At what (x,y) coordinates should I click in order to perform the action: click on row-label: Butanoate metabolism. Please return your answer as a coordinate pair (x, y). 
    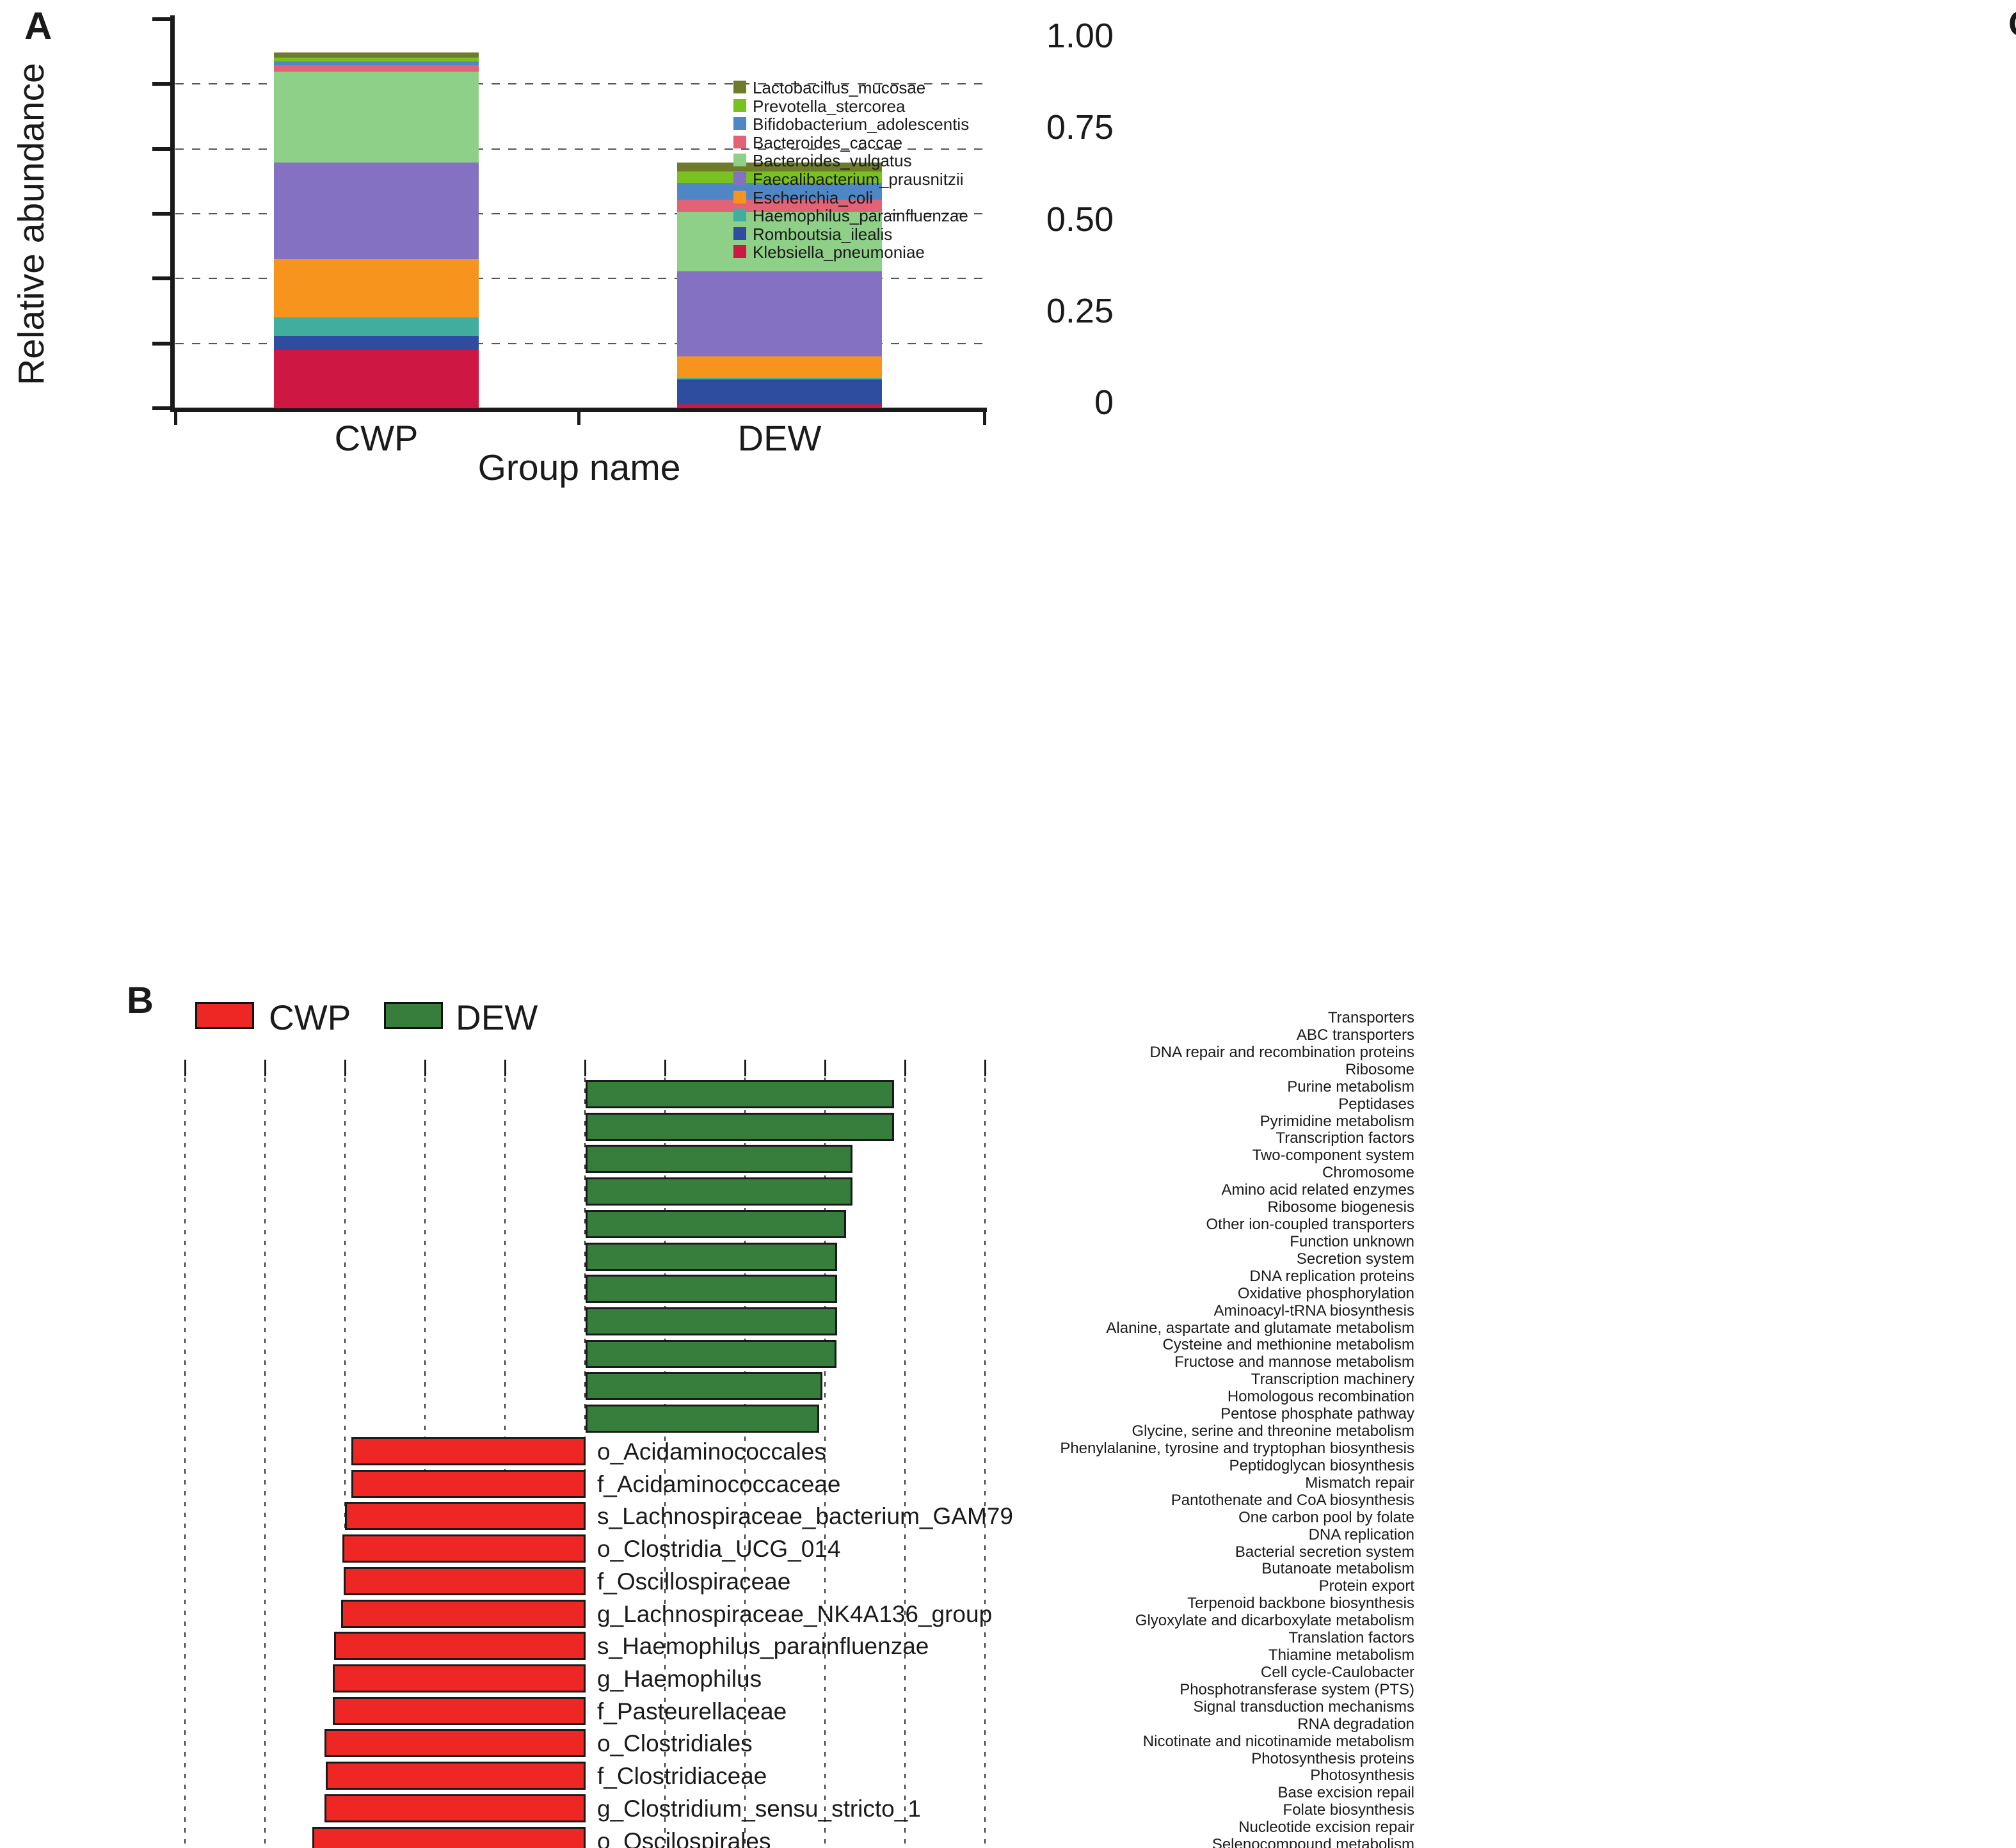
    Looking at the image, I should click on (1337, 1569).